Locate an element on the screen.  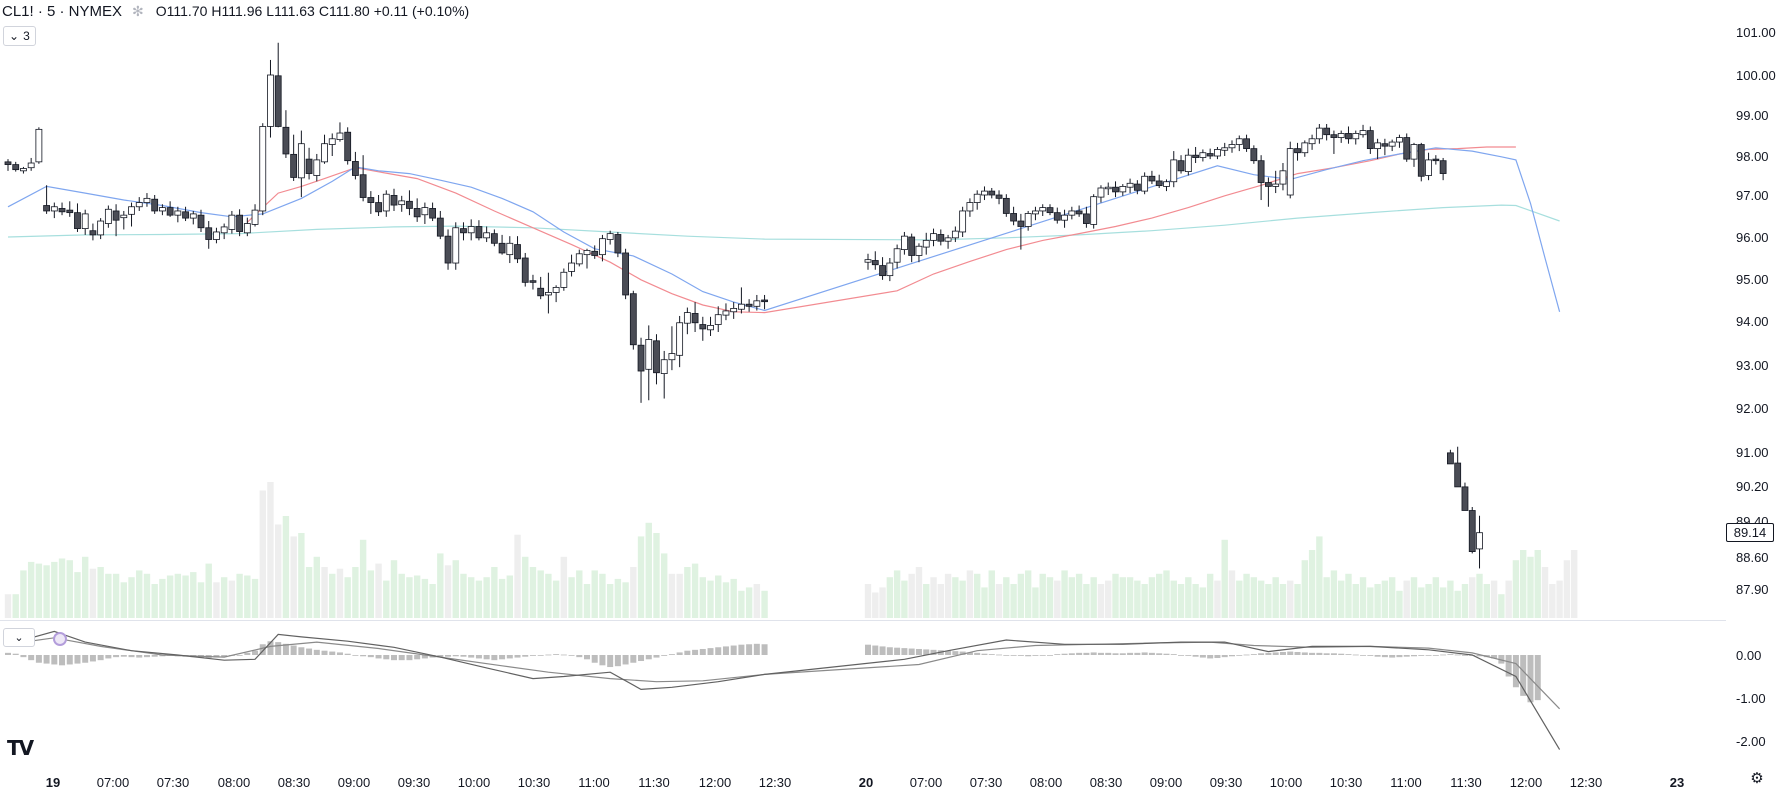
price-tick-label: 92.00 is located at coordinates (1752, 408).